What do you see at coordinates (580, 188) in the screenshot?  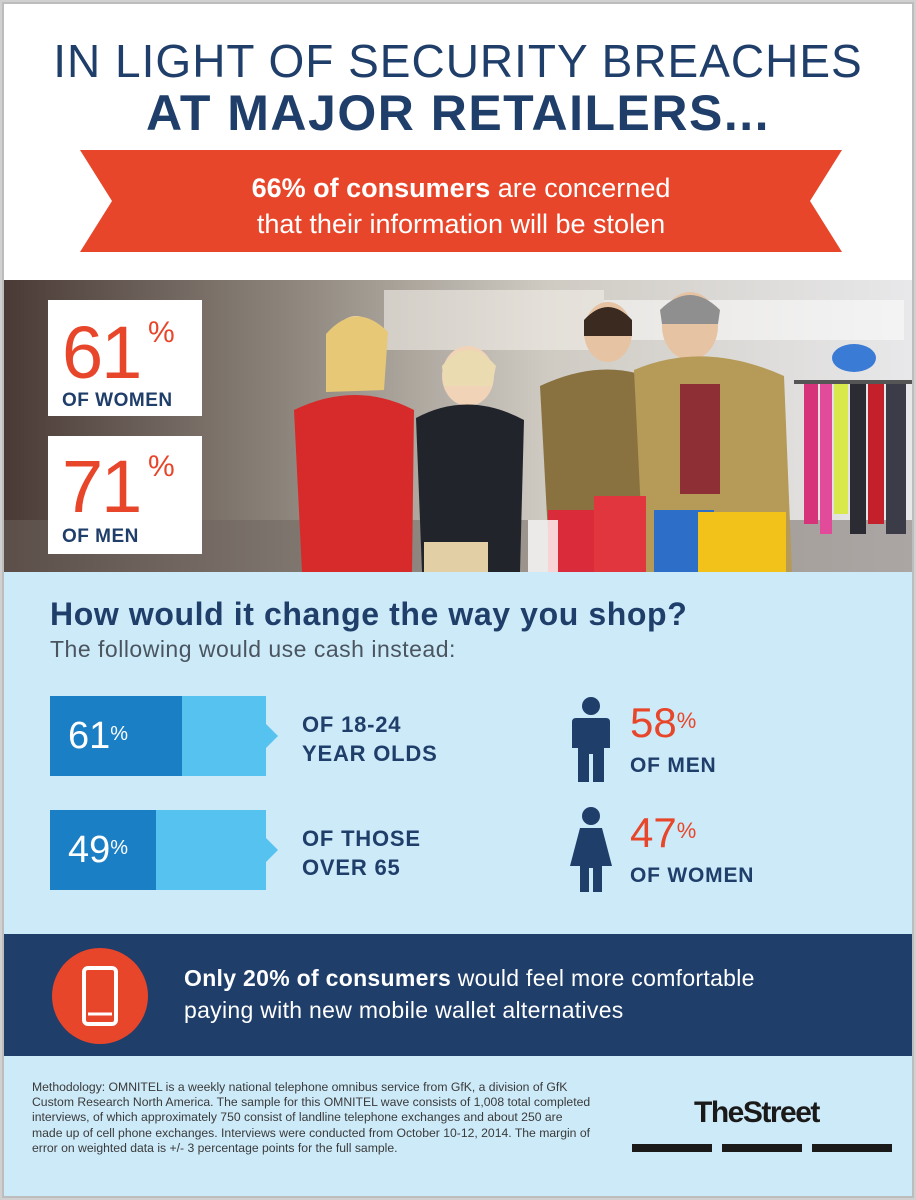 I see `banner-rest: are concerned` at bounding box center [580, 188].